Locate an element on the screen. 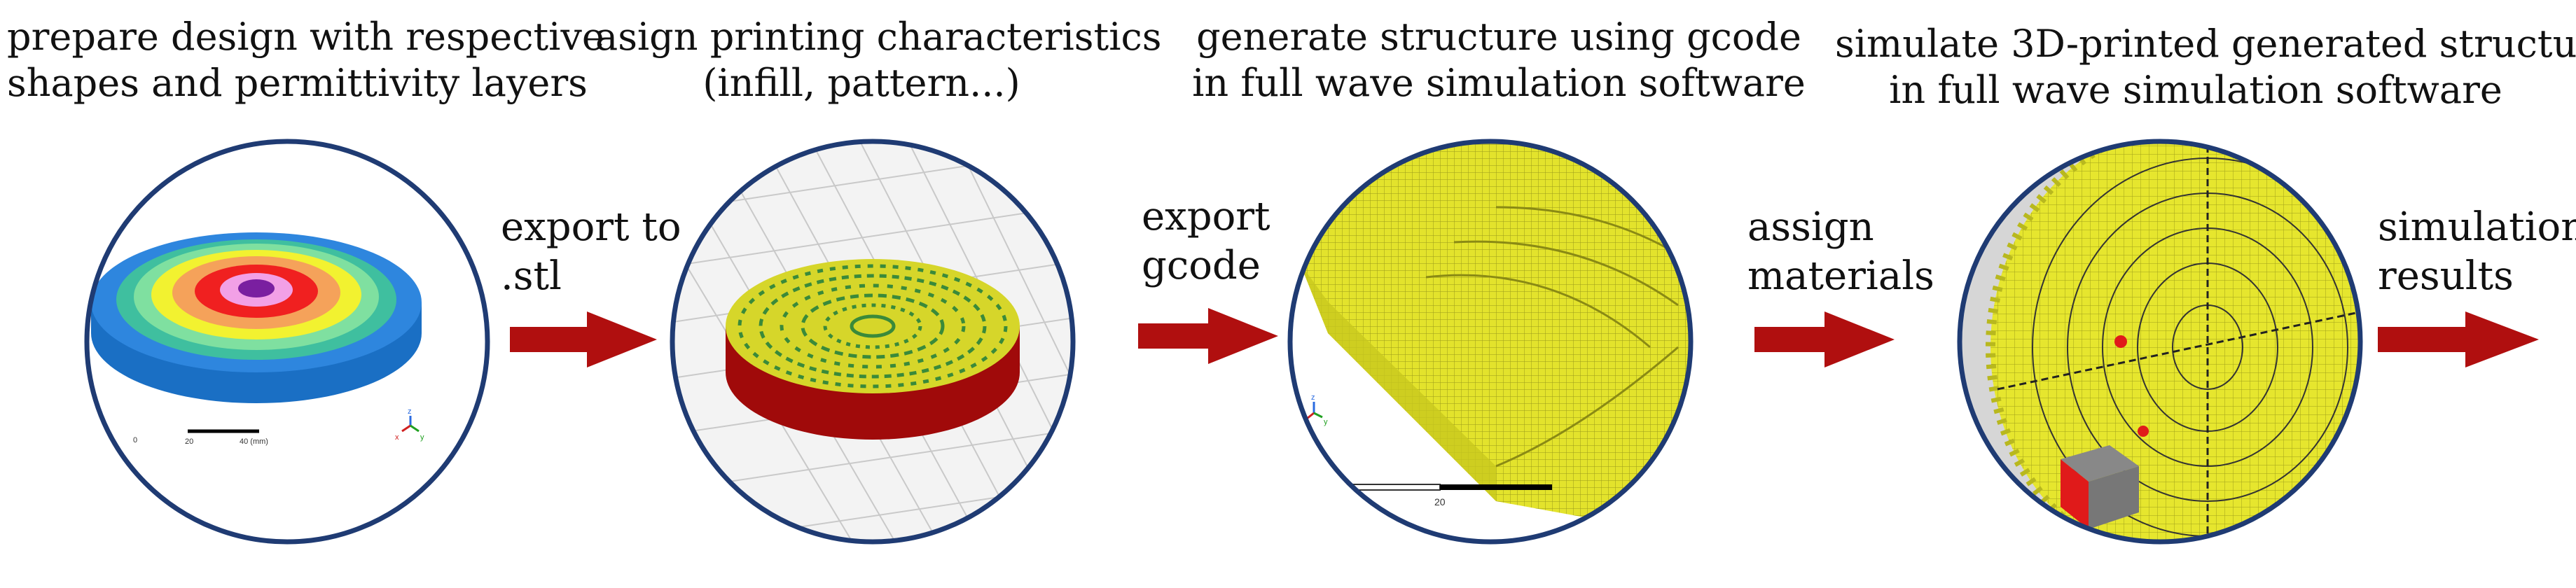 Image resolution: width=2576 pixels, height=588 pixels. arrow3-label: assign materials is located at coordinates (1841, 252).